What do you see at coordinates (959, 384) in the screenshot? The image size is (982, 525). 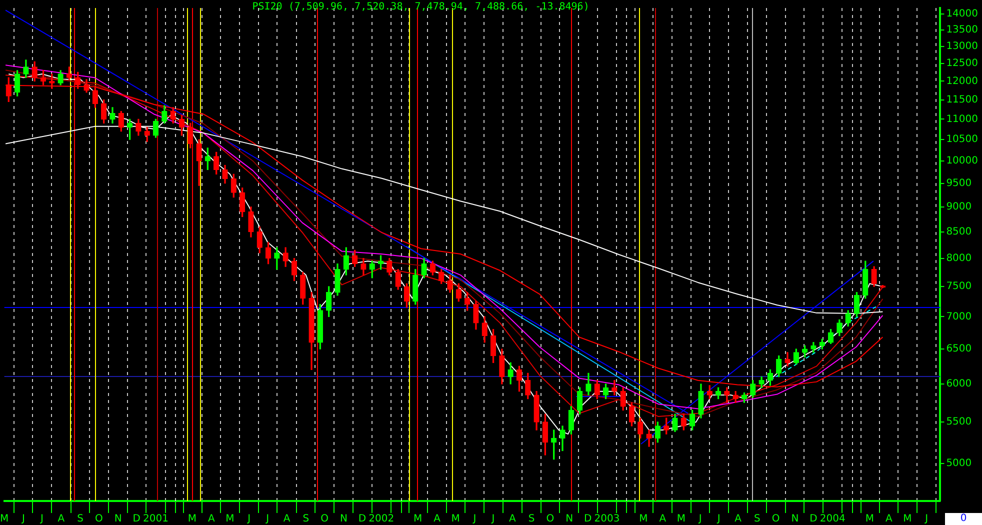 I see `y-tick-label: 6000` at bounding box center [959, 384].